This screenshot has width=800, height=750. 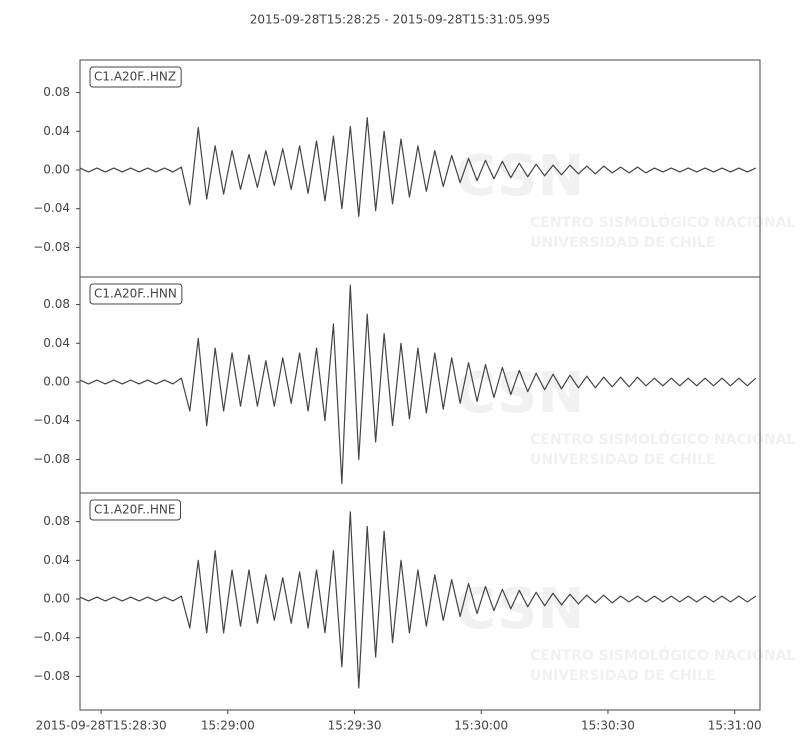 What do you see at coordinates (608, 726) in the screenshot?
I see `x-tick-label: 15:30:30` at bounding box center [608, 726].